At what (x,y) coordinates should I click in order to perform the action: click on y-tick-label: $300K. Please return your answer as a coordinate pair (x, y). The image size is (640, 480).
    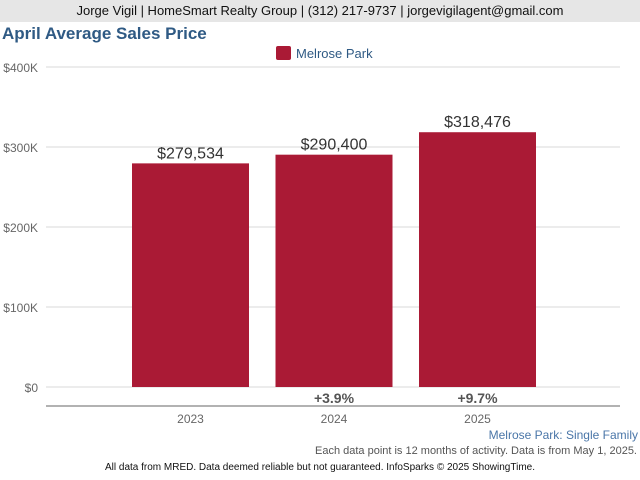
    Looking at the image, I should click on (20, 148).